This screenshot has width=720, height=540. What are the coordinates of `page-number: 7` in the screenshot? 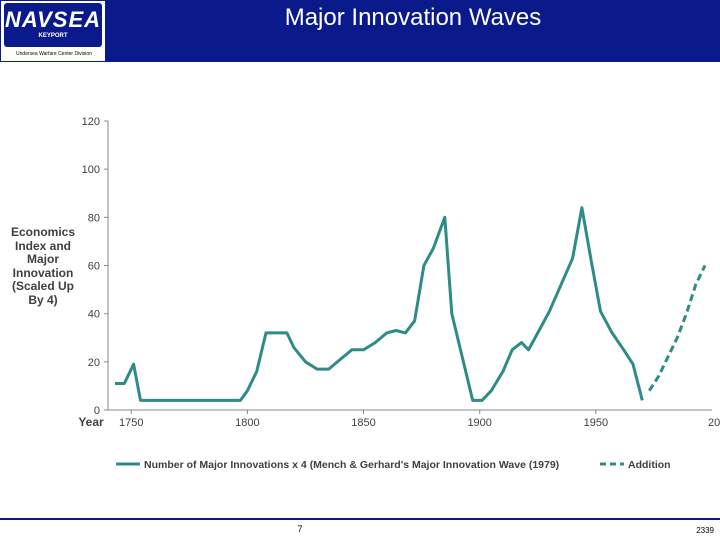 It's located at (300, 529).